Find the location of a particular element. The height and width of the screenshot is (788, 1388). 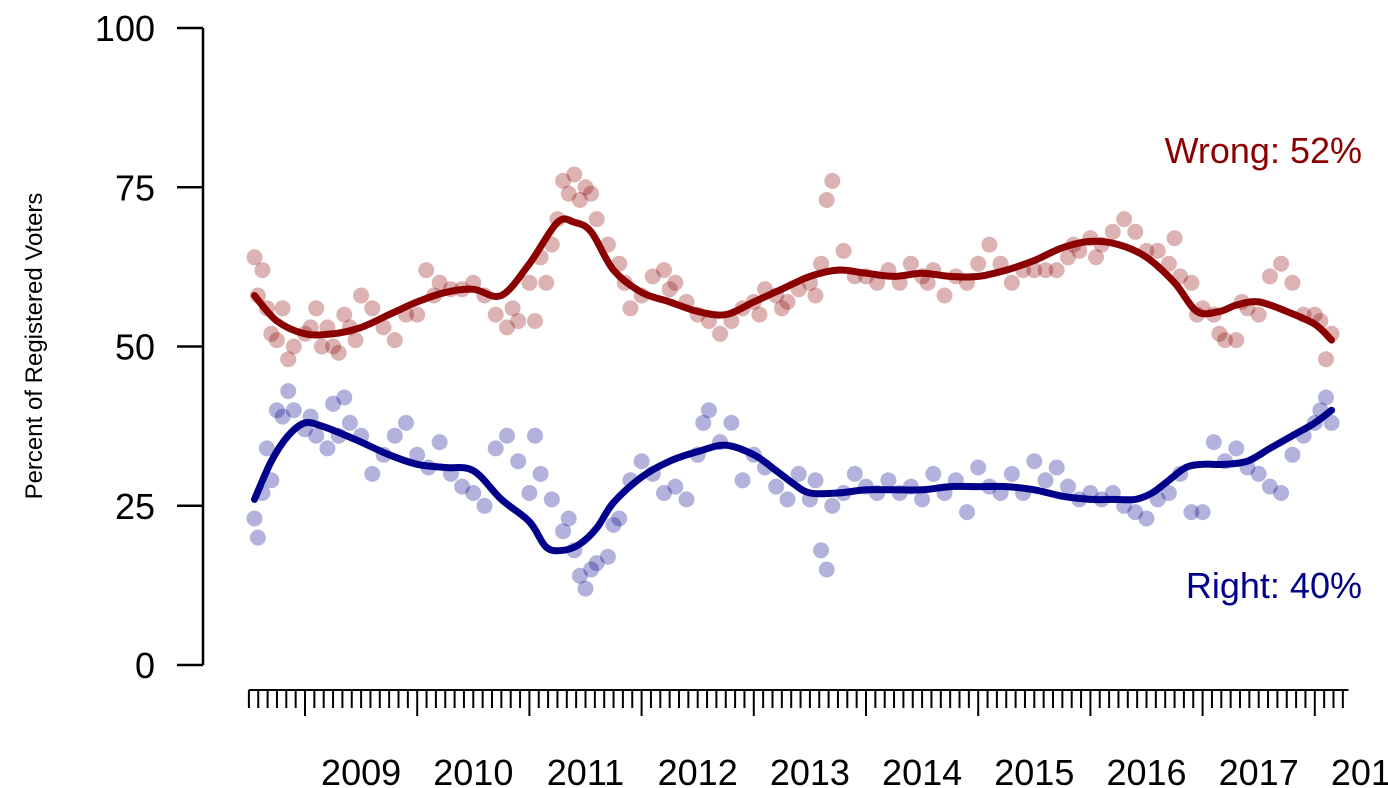

x-tick-label: 2015 is located at coordinates (1034, 770).